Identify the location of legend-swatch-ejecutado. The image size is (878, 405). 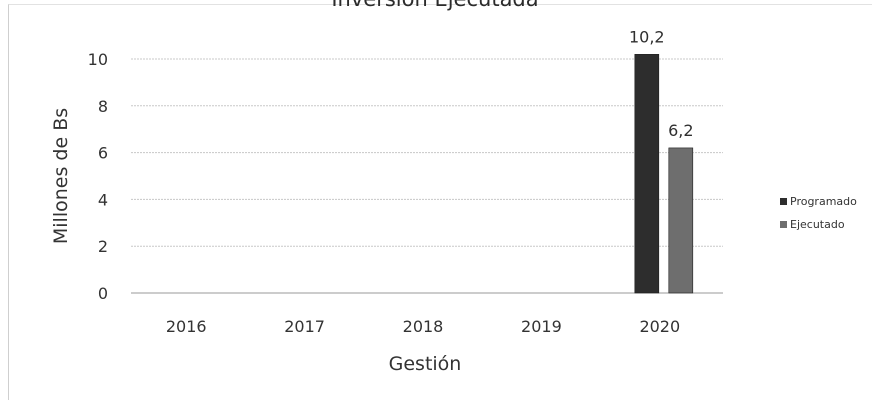
(783, 224).